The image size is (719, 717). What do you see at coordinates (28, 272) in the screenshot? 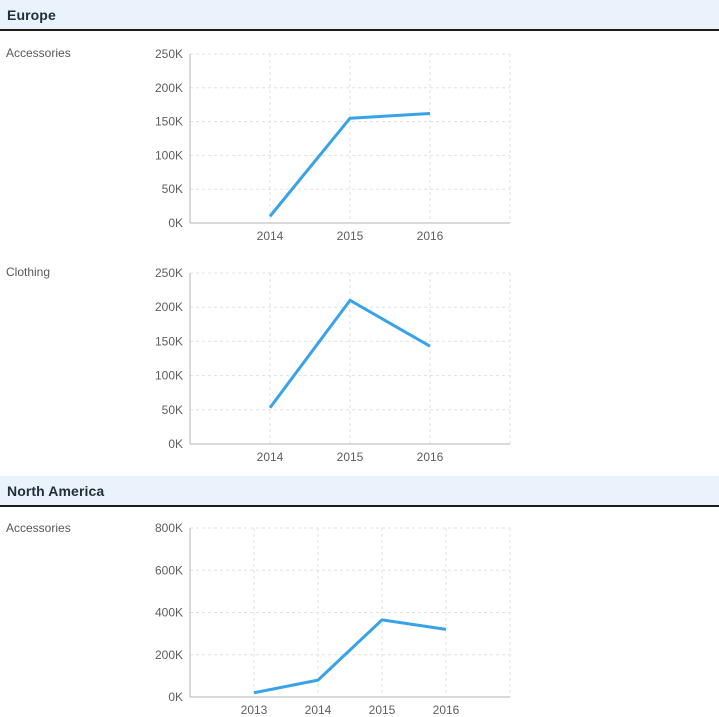
I see `row-label-clothing: Clothing` at bounding box center [28, 272].